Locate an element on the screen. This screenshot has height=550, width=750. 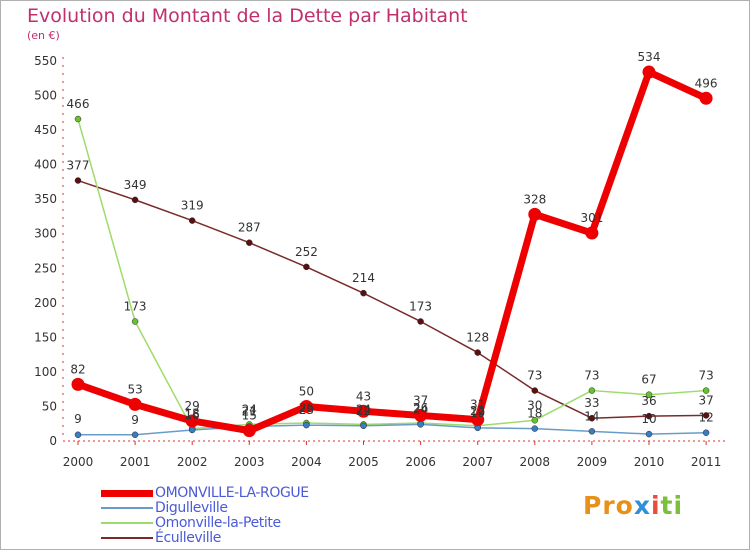
data-label: 82 is located at coordinates (77, 369).